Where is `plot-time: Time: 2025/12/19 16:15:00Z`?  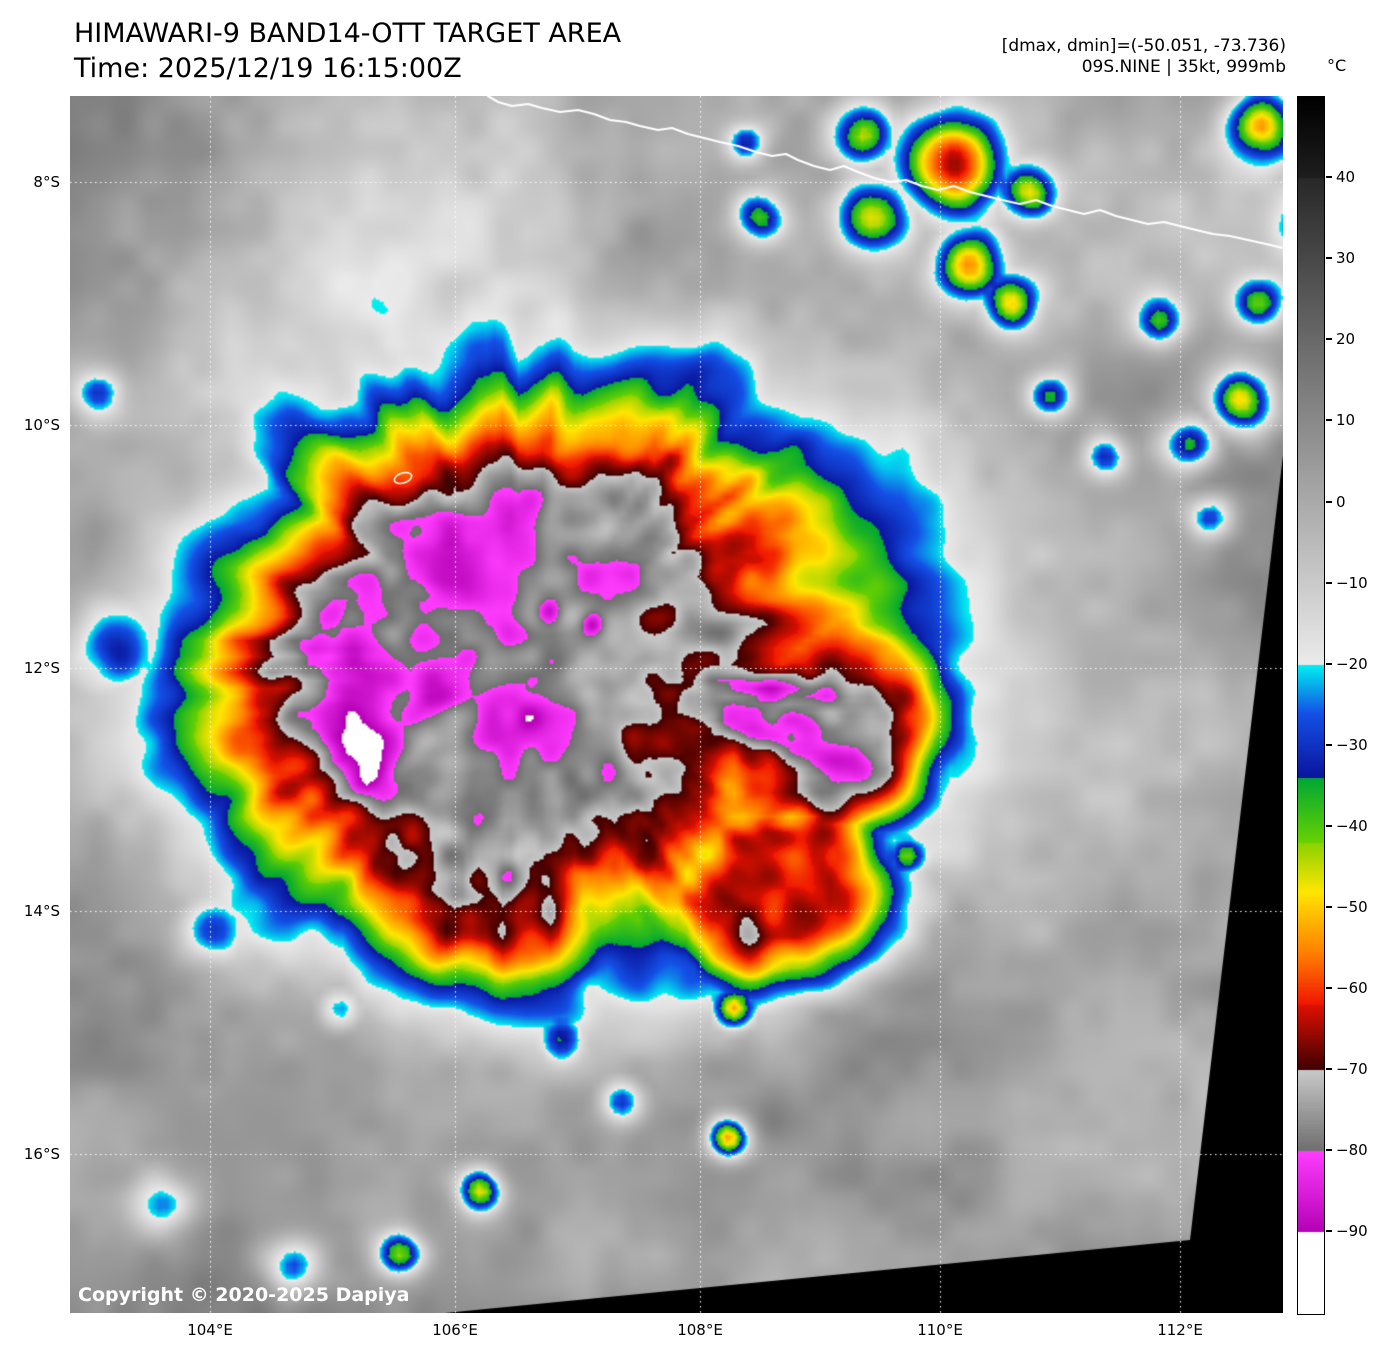 plot-time: Time: 2025/12/19 16:15:00Z is located at coordinates (268, 68).